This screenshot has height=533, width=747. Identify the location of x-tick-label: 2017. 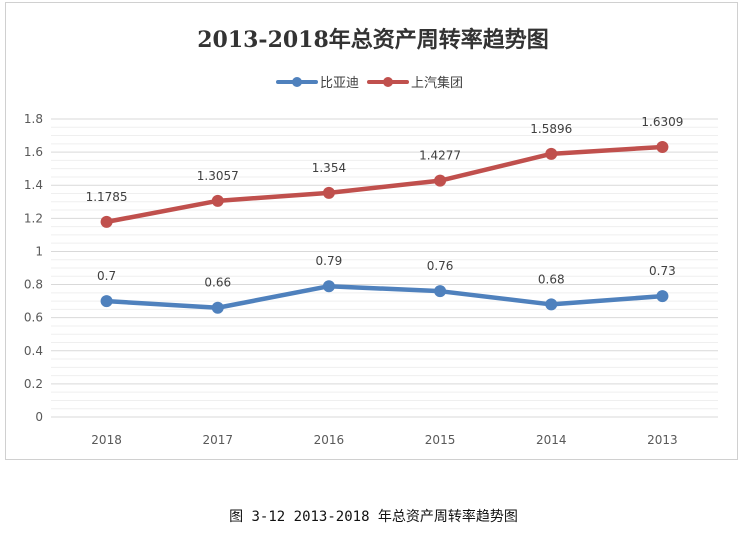
(217, 440).